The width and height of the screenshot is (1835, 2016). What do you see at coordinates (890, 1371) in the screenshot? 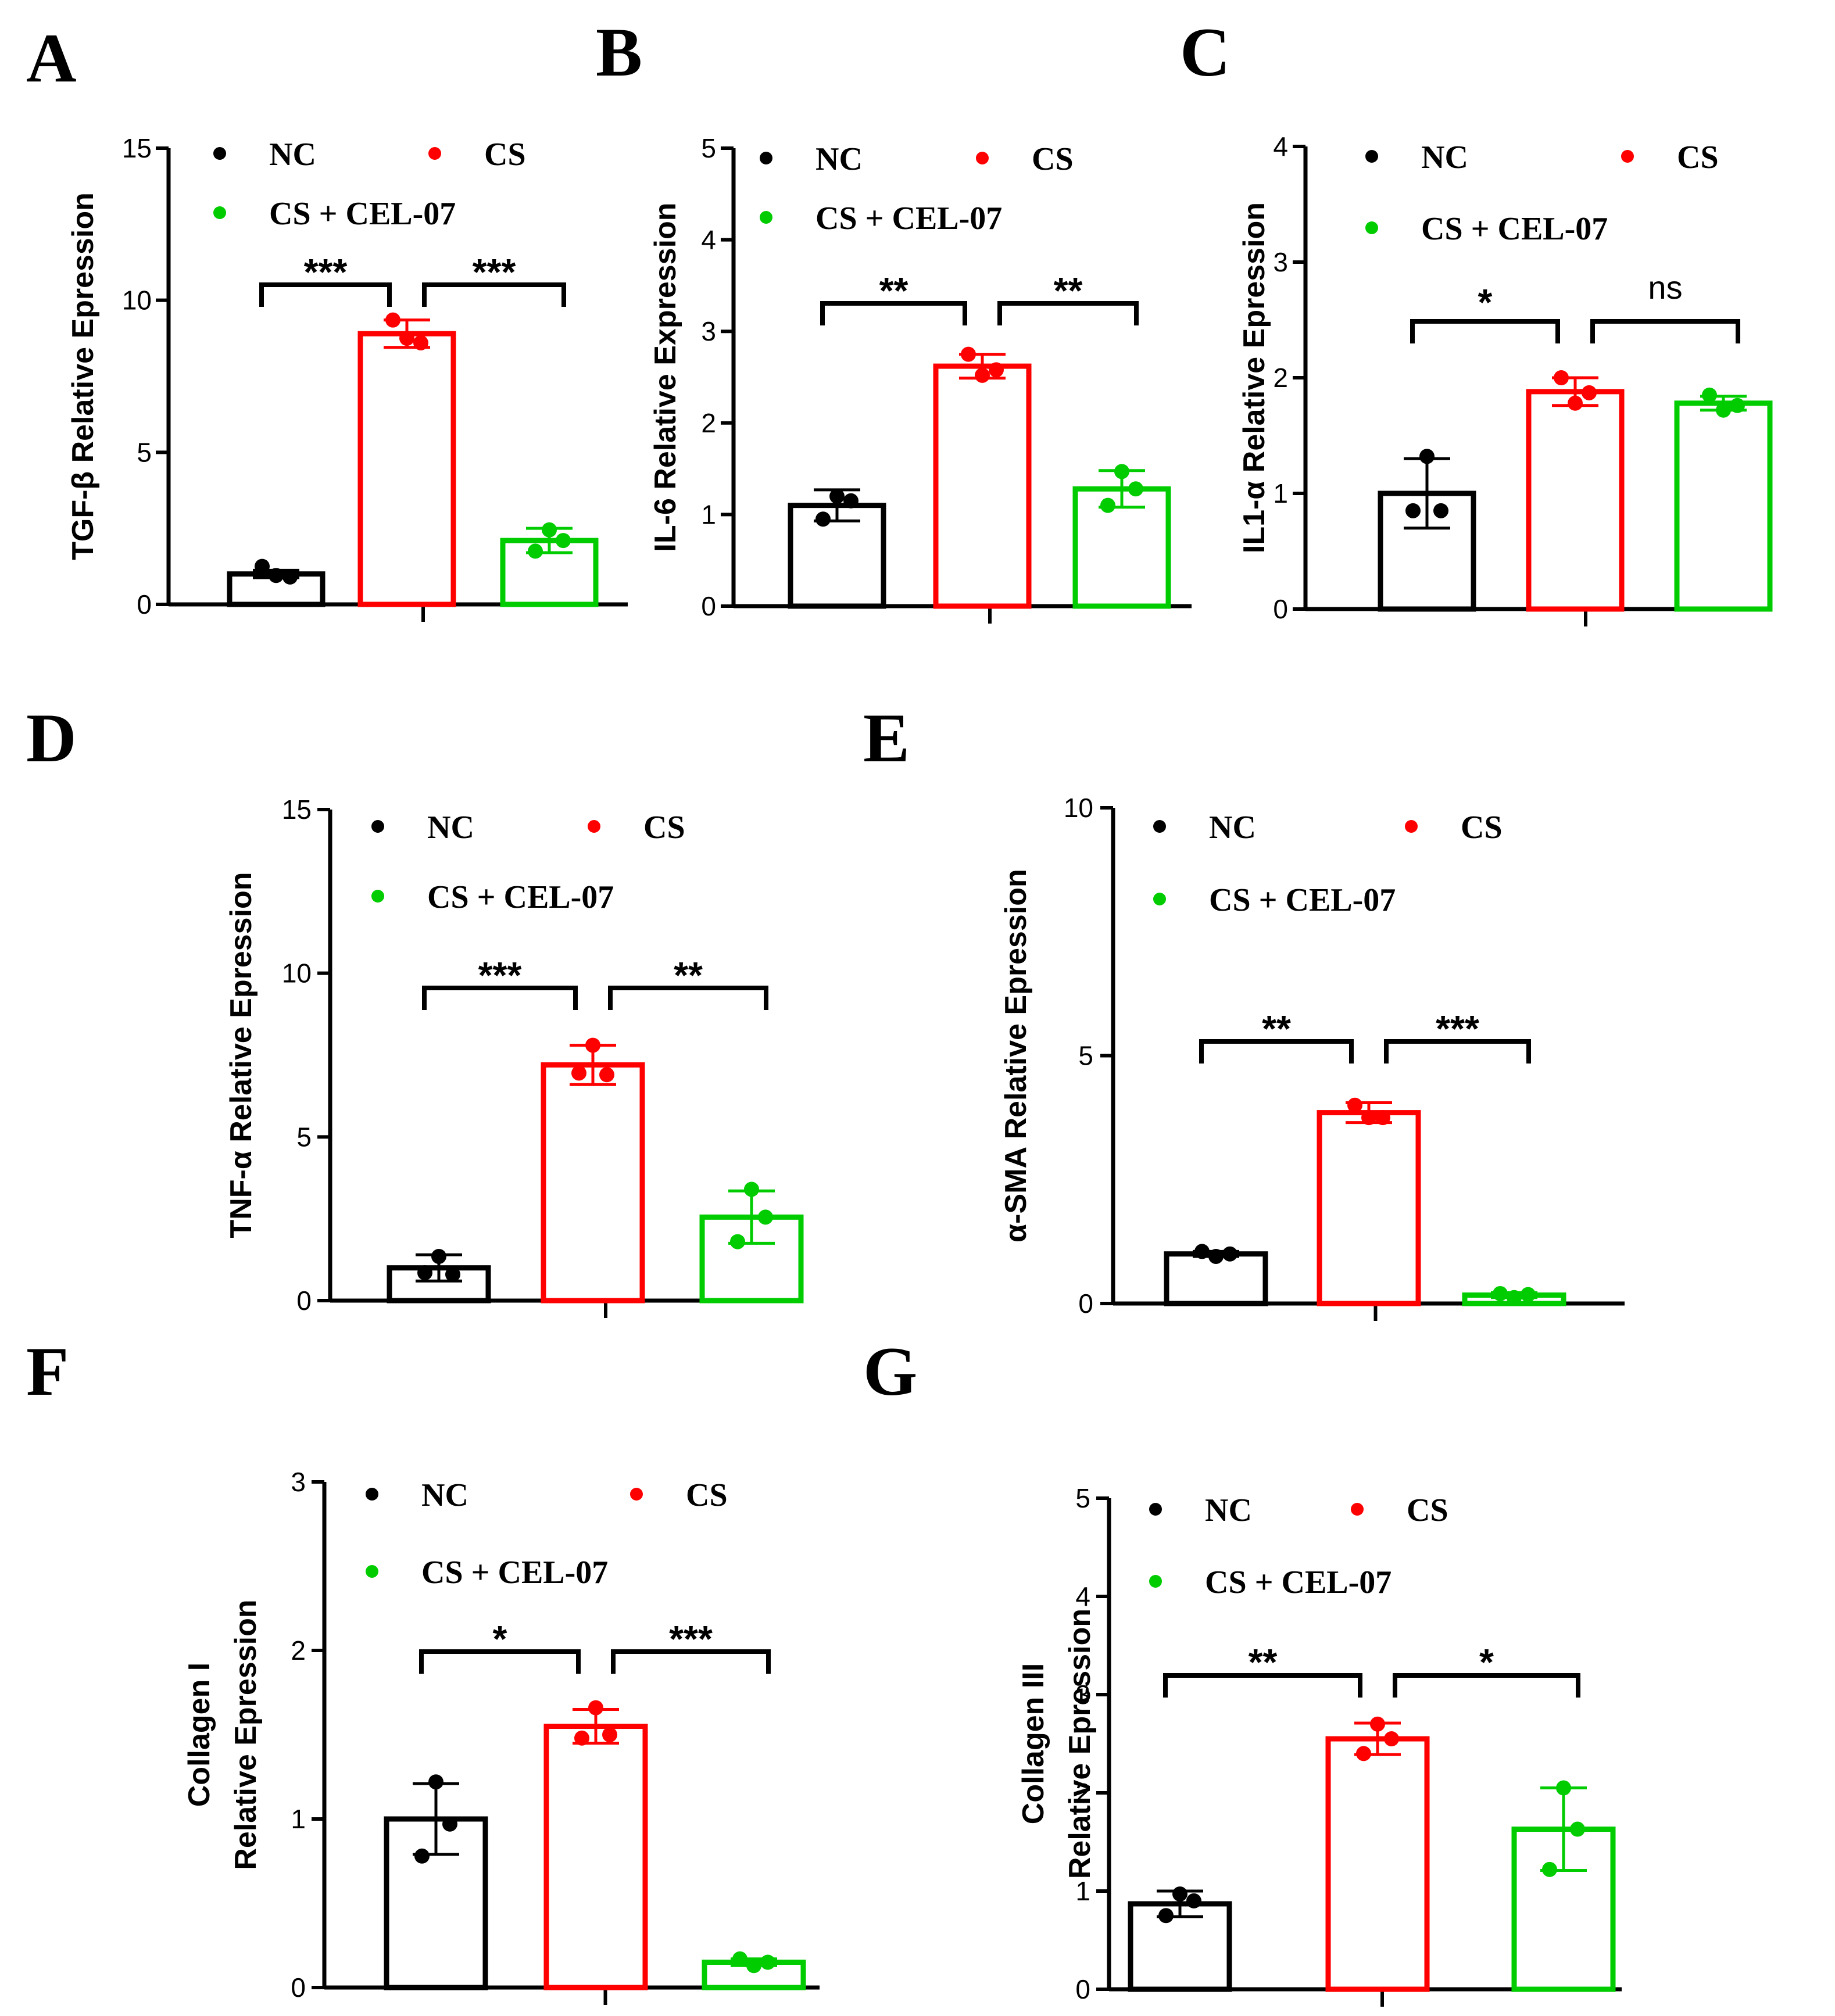
I see `panel-label: G` at bounding box center [890, 1371].